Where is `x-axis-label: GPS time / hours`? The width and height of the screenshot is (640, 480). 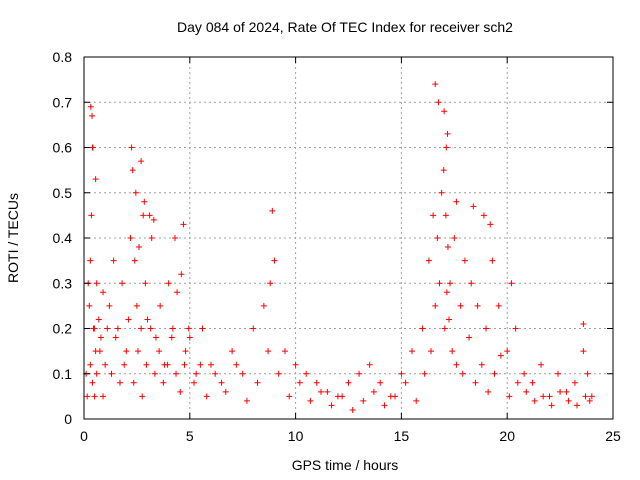 x-axis-label: GPS time / hours is located at coordinates (345, 465).